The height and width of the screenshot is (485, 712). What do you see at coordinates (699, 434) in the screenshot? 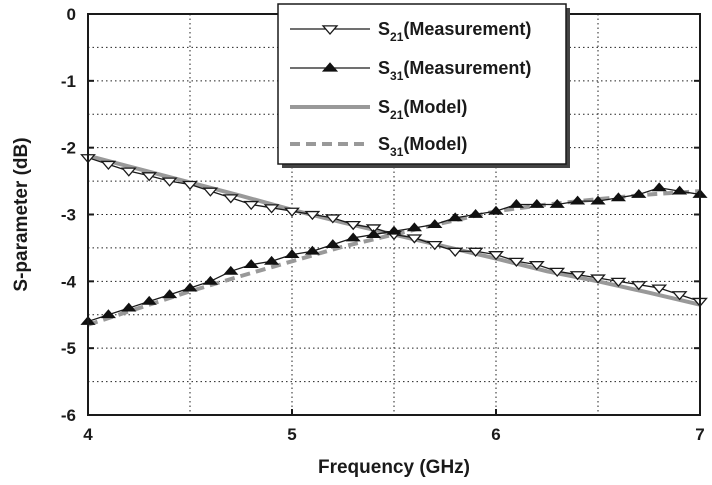
I see `x-tick-label: 7` at bounding box center [699, 434].